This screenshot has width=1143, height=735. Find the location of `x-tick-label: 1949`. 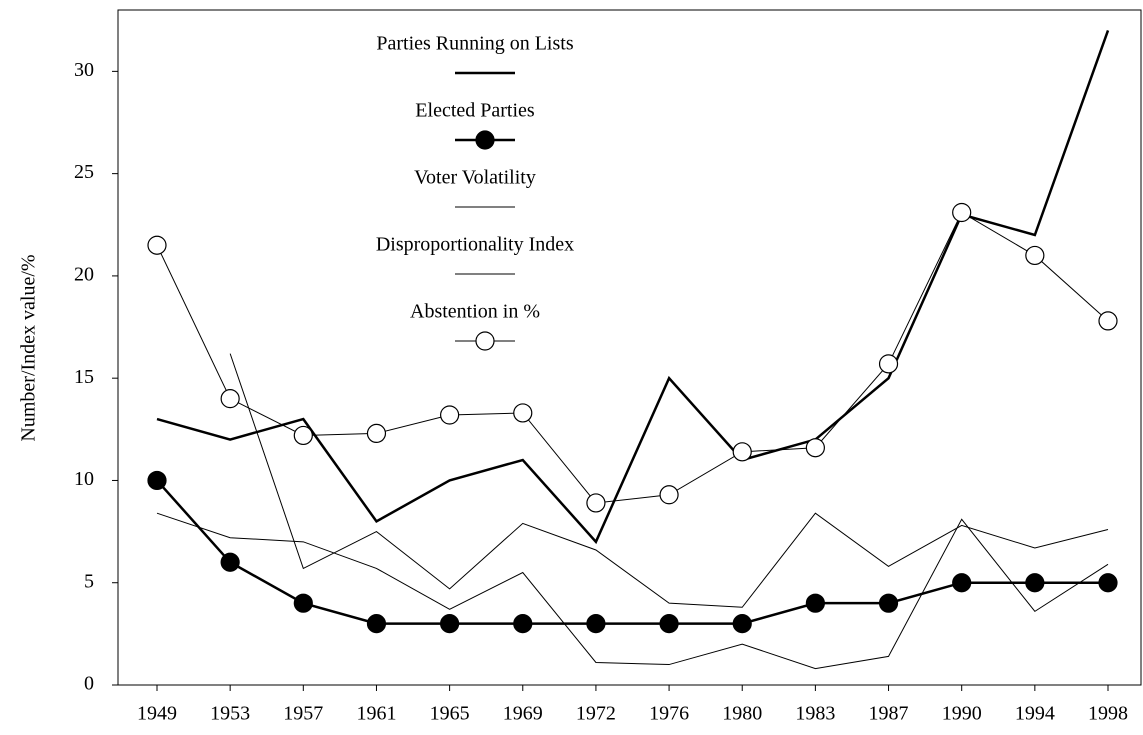

x-tick-label: 1949 is located at coordinates (157, 714).